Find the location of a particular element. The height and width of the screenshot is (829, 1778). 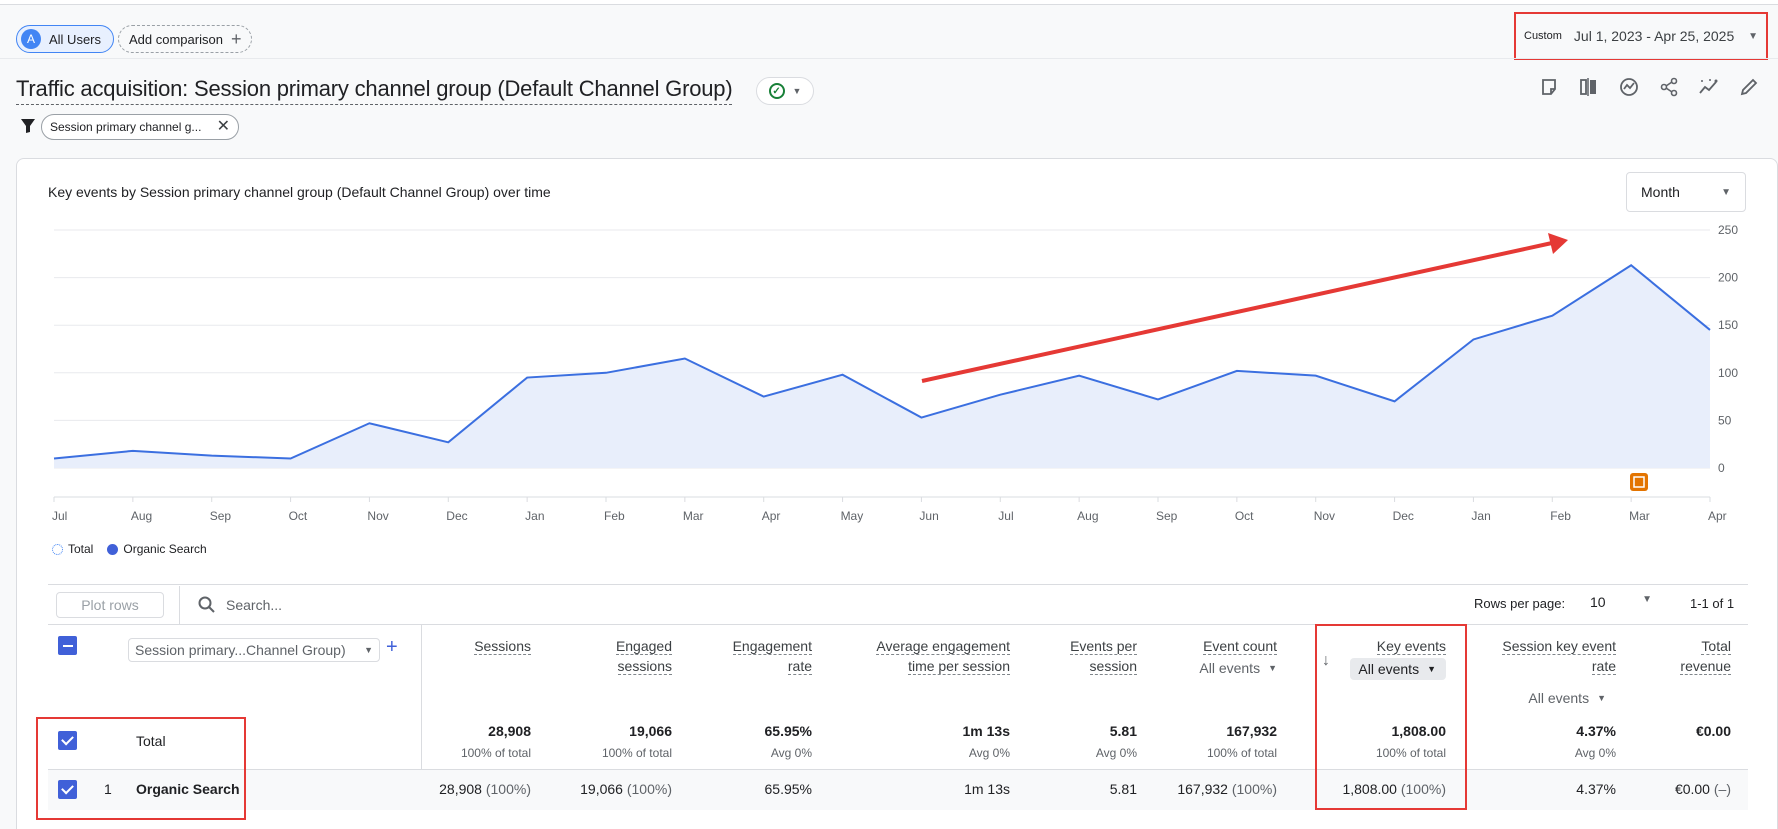

date-range-type: Custom is located at coordinates (1543, 36).